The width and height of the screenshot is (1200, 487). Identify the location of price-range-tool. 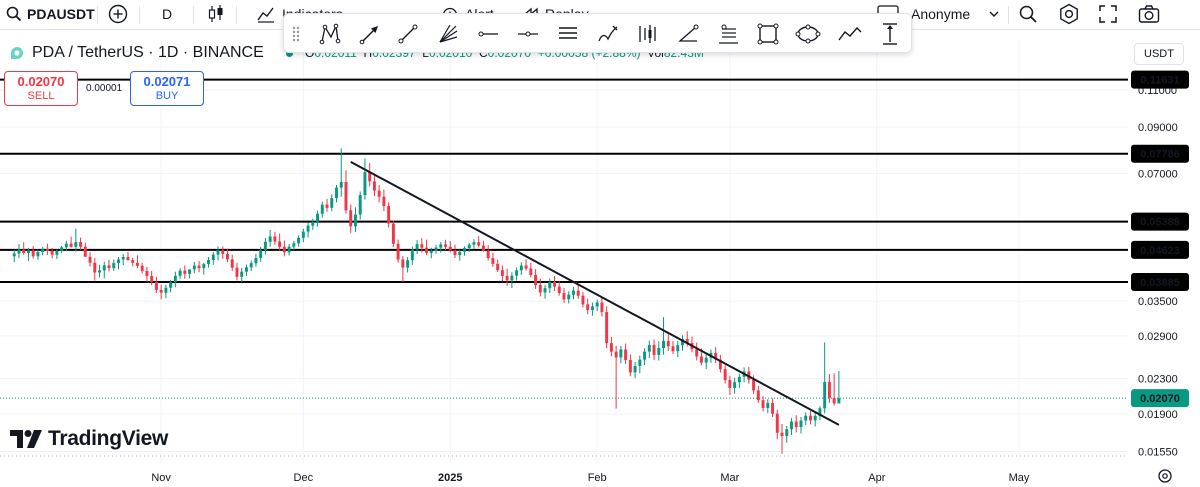
(890, 34).